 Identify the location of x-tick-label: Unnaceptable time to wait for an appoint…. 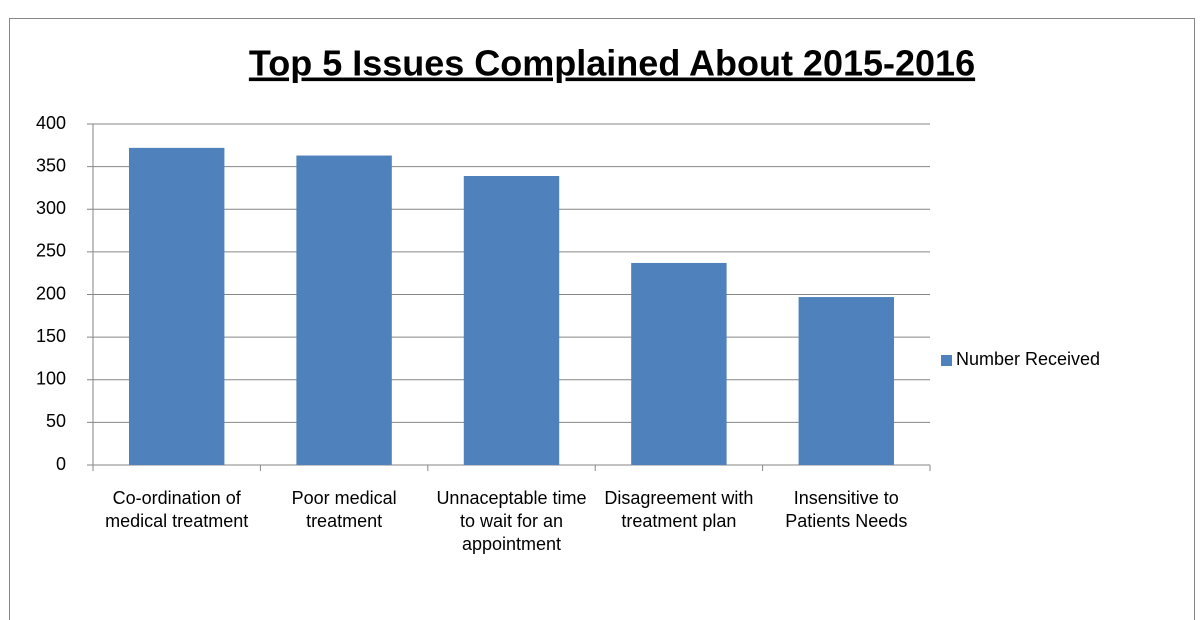
(511, 521).